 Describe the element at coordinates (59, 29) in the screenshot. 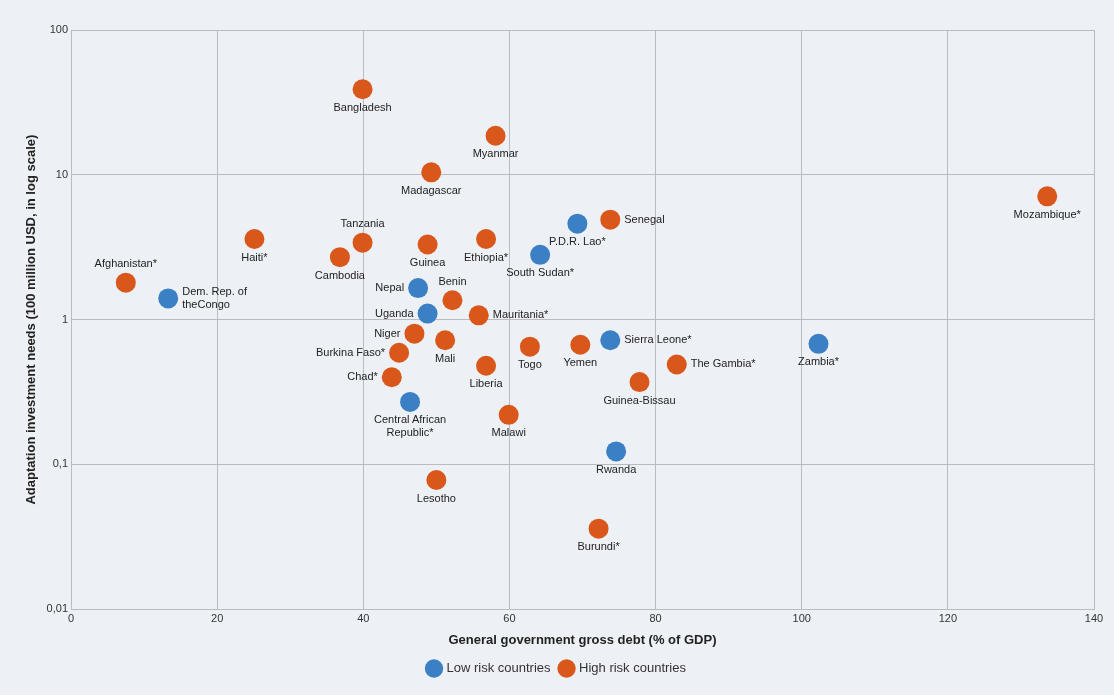

I see `y-tick-label: 100` at that location.